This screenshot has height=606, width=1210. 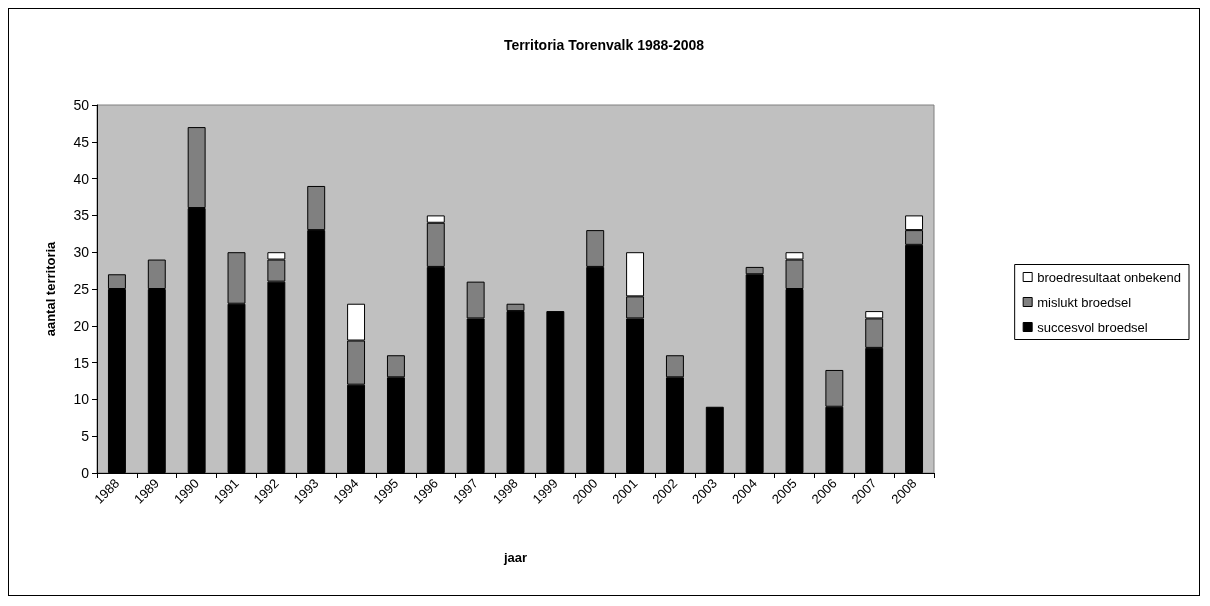 What do you see at coordinates (604, 45) in the screenshot?
I see `chart-title: Territoria Torenvalk 1988-2008` at bounding box center [604, 45].